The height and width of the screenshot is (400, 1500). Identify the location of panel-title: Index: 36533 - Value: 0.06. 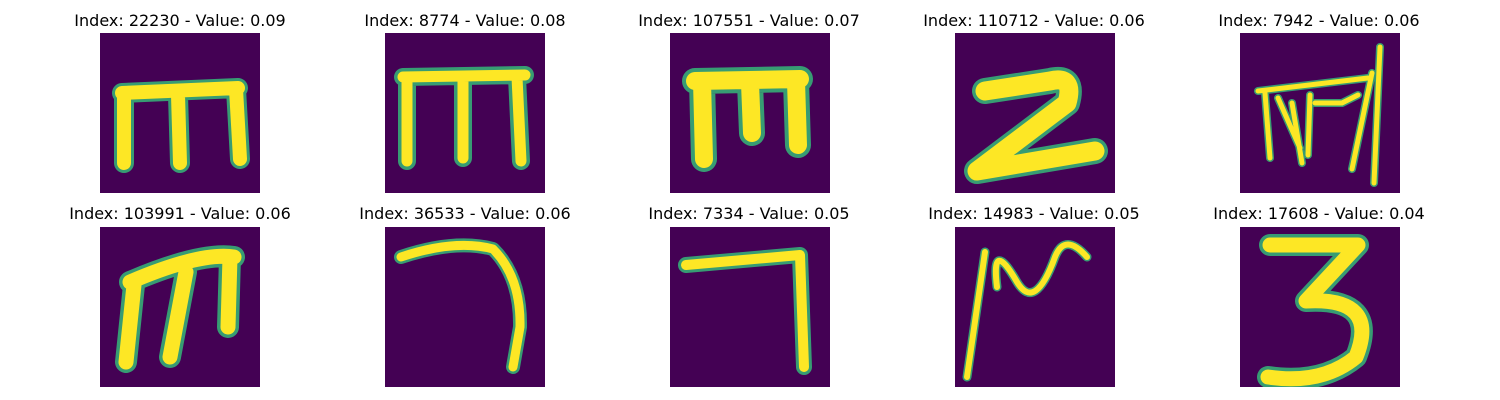
(465, 213).